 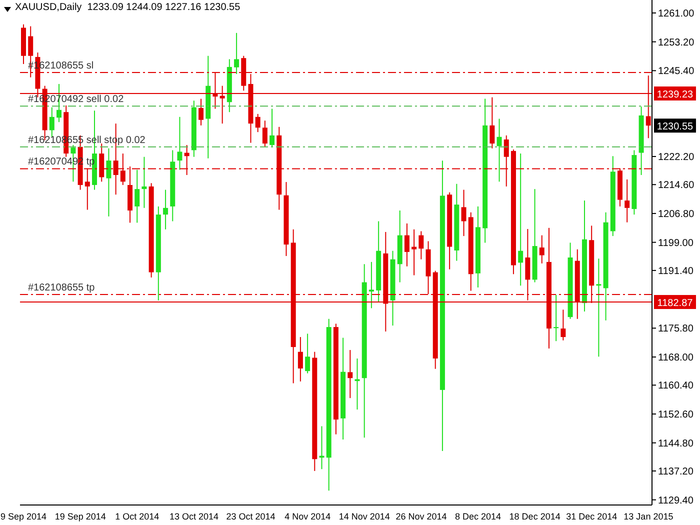 I want to click on x-tick-label: 19 Sep 2014, so click(x=80, y=516).